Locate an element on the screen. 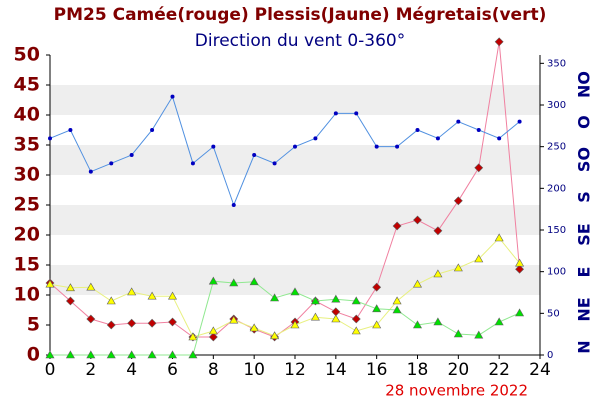 This screenshot has width=600, height=400. y2-tick-label: 300 is located at coordinates (556, 105).